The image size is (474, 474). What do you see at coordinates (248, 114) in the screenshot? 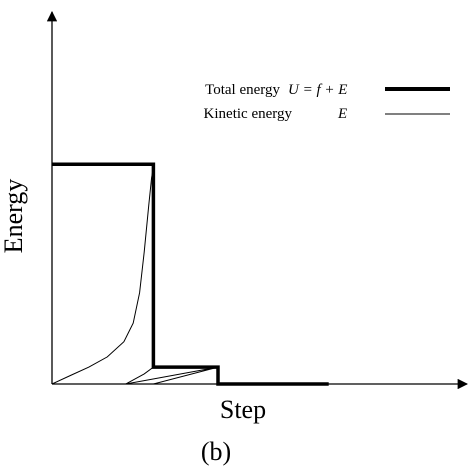
I see `legend-label-kinetic-energy: Kinetic energy` at bounding box center [248, 114].